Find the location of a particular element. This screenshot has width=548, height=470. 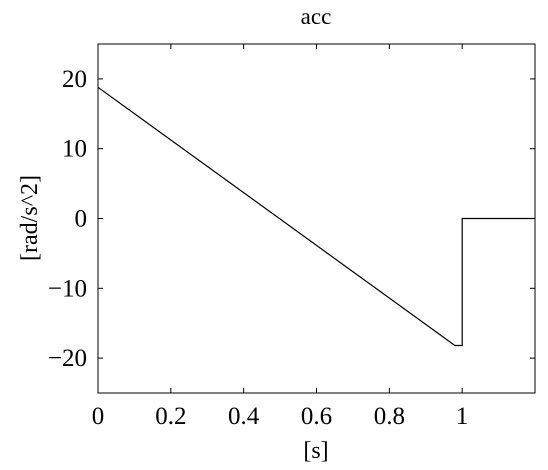

x-tick-label: 1 is located at coordinates (462, 416).